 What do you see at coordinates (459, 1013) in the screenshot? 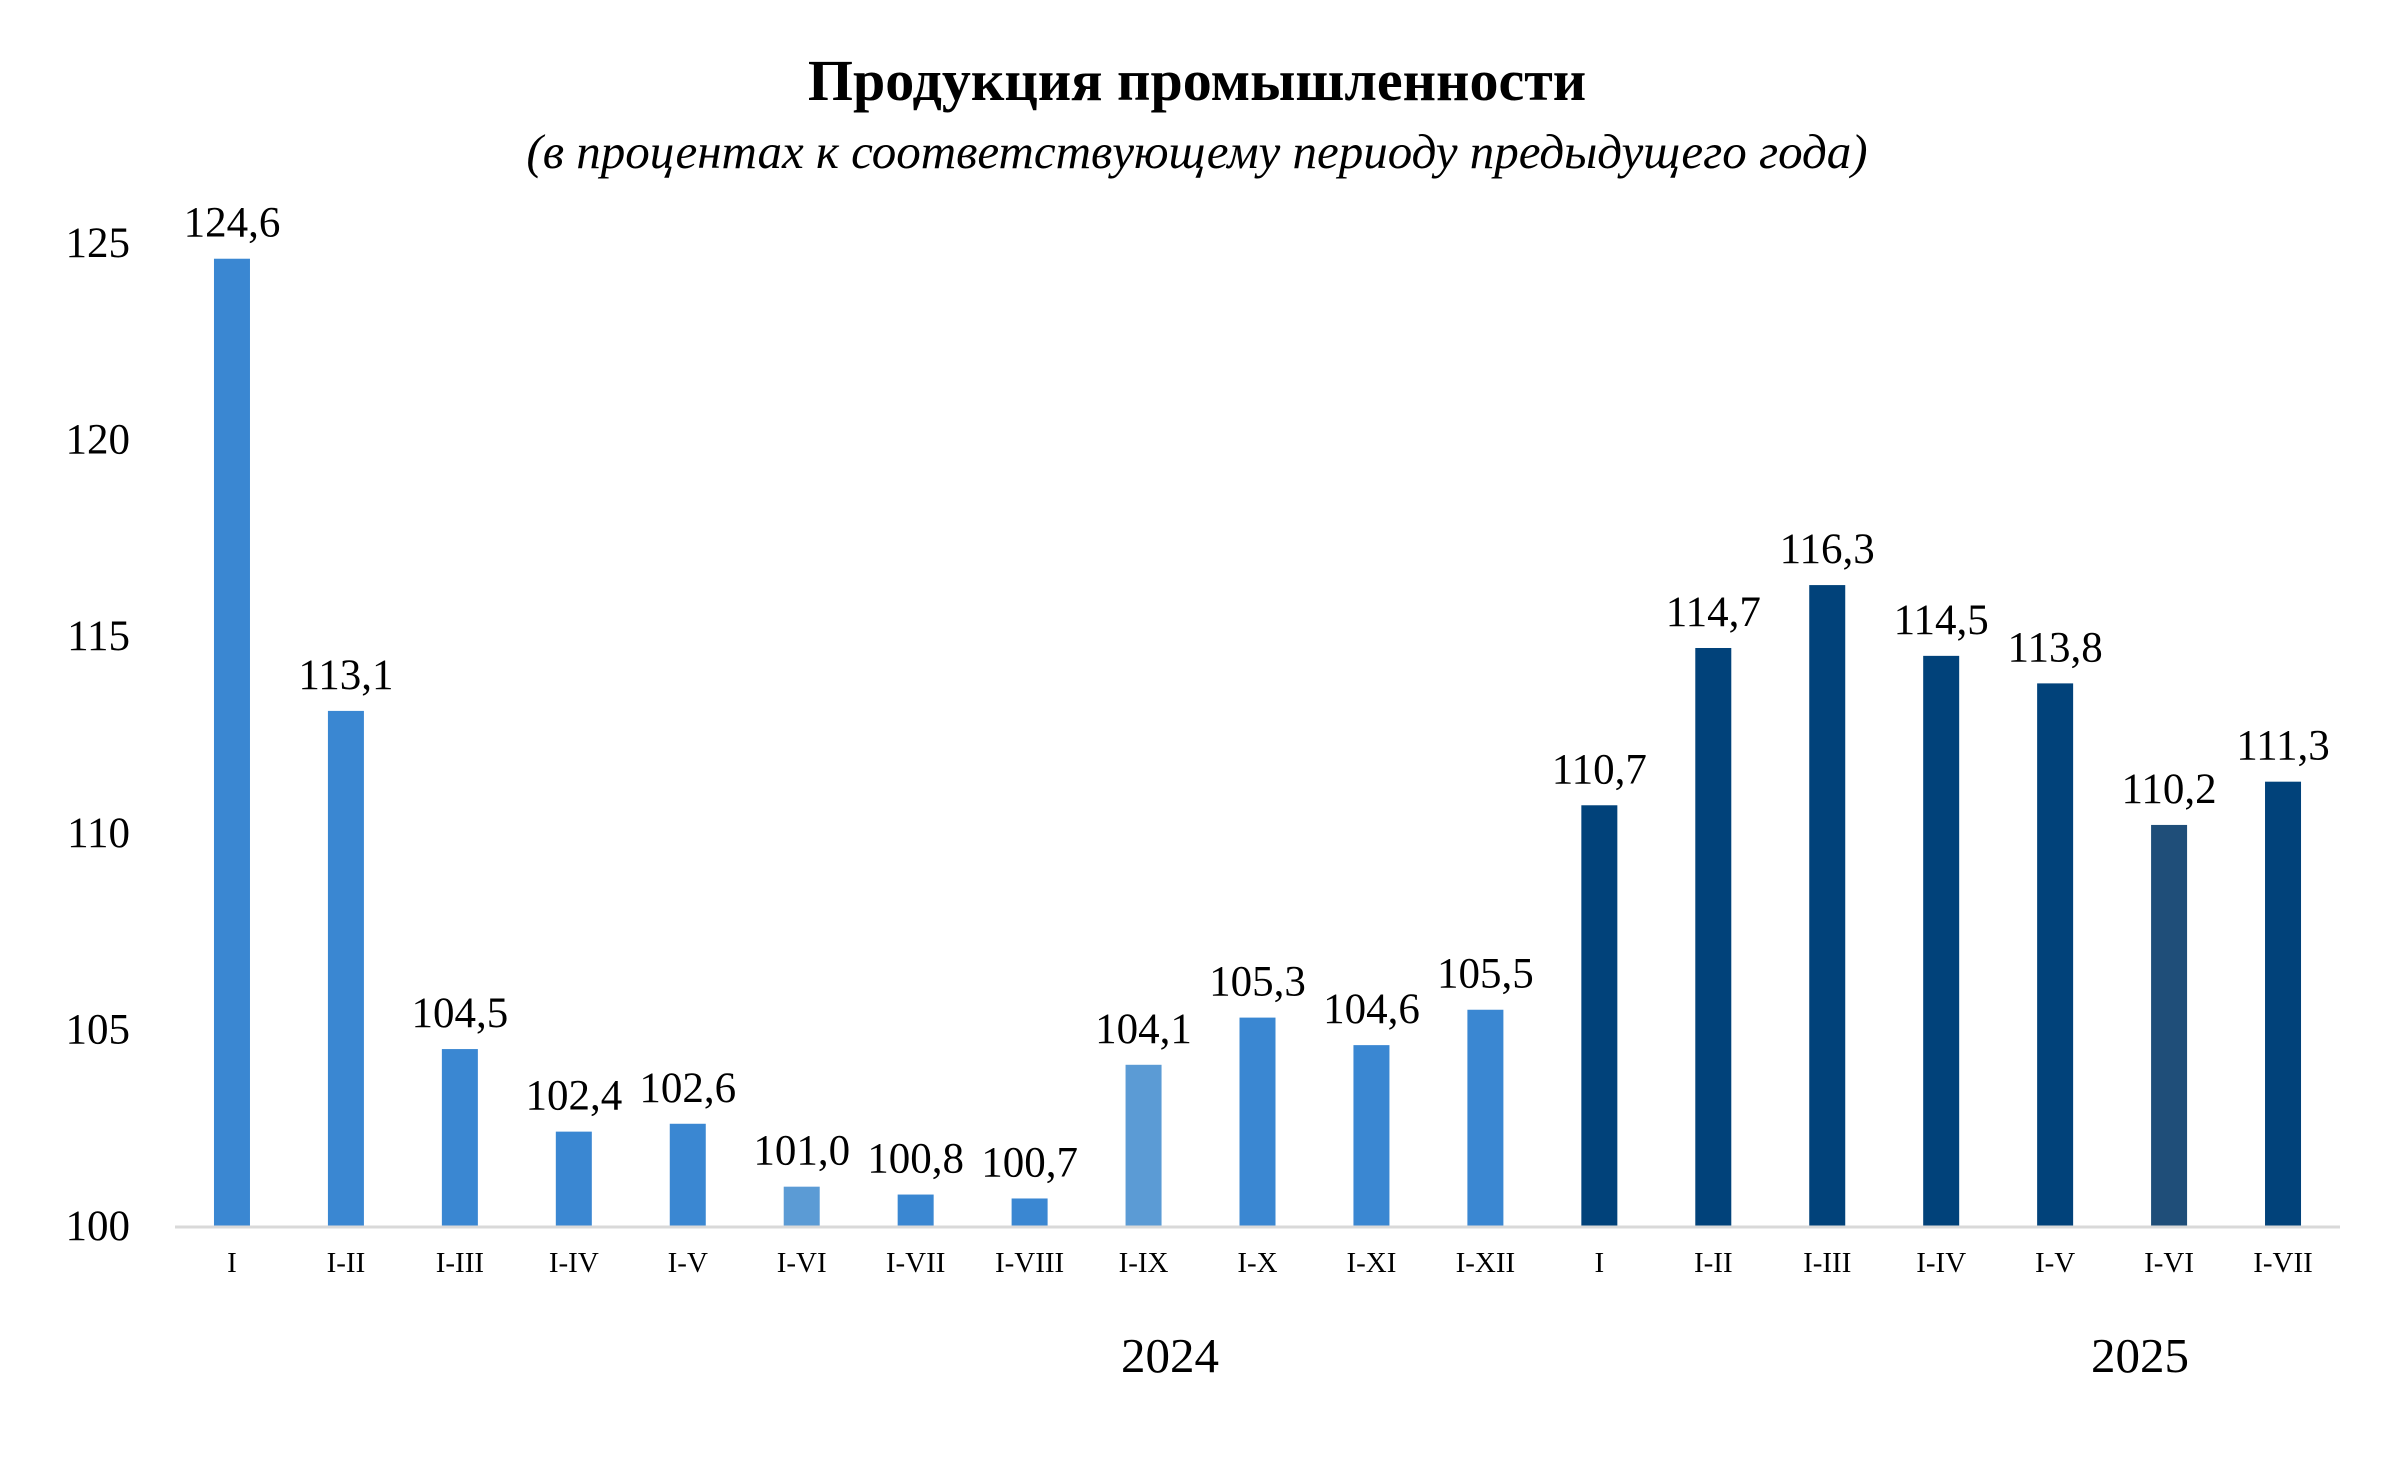
I see `data-label: 104,5` at bounding box center [459, 1013].